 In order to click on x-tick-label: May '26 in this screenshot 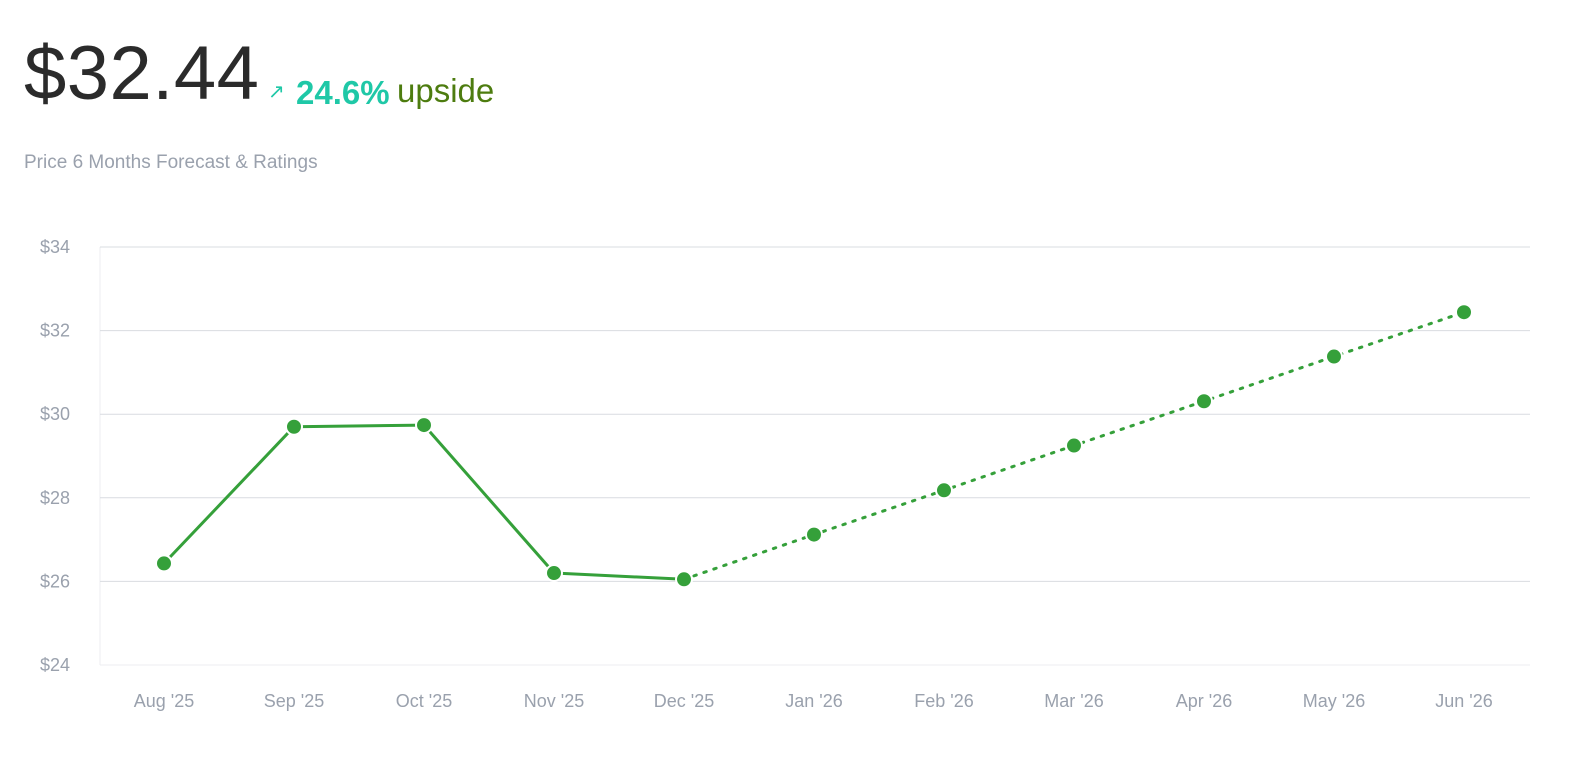, I will do `click(1334, 701)`.